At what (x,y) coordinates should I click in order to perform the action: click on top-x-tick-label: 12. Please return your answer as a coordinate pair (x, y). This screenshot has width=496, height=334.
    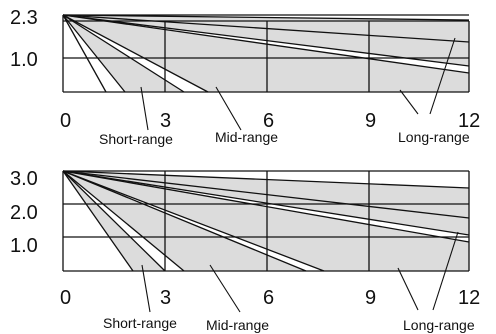
    Looking at the image, I should click on (469, 121).